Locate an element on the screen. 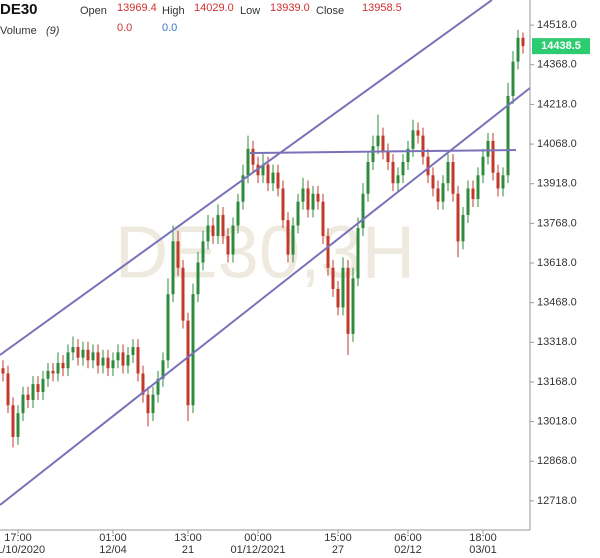  x-tick-label: 12/04 is located at coordinates (113, 550).